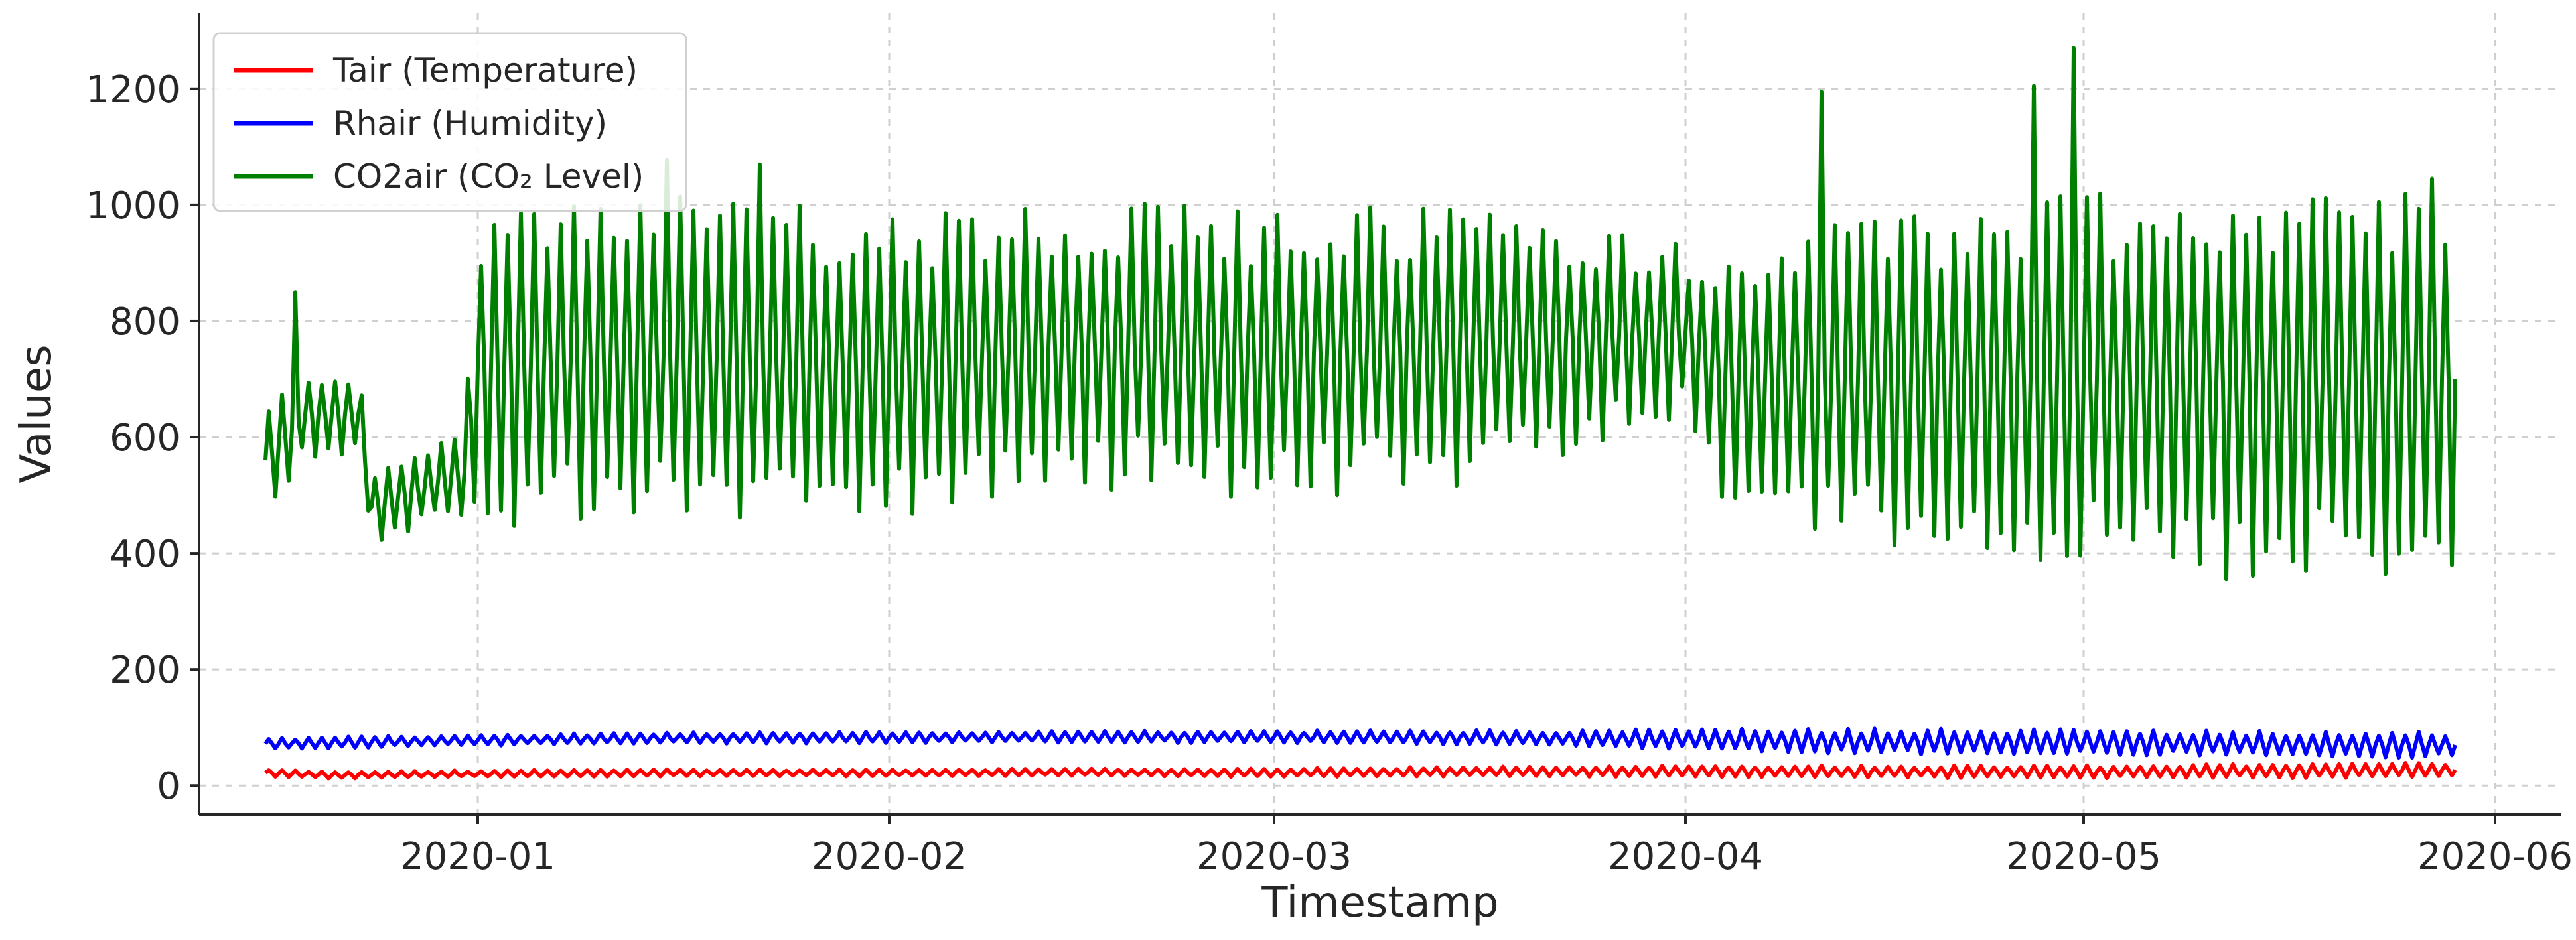  What do you see at coordinates (133, 90) in the screenshot?
I see `y-tick-label: 1200` at bounding box center [133, 90].